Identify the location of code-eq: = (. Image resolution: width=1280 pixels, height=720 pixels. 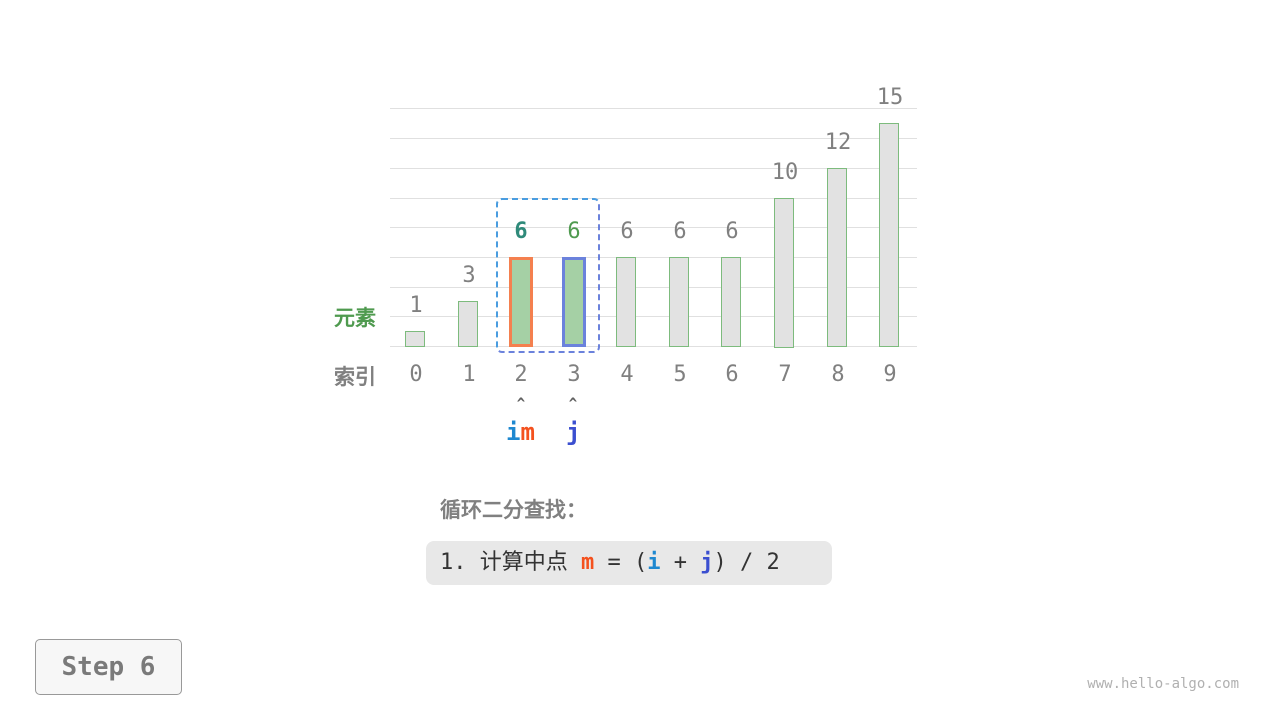
(621, 562).